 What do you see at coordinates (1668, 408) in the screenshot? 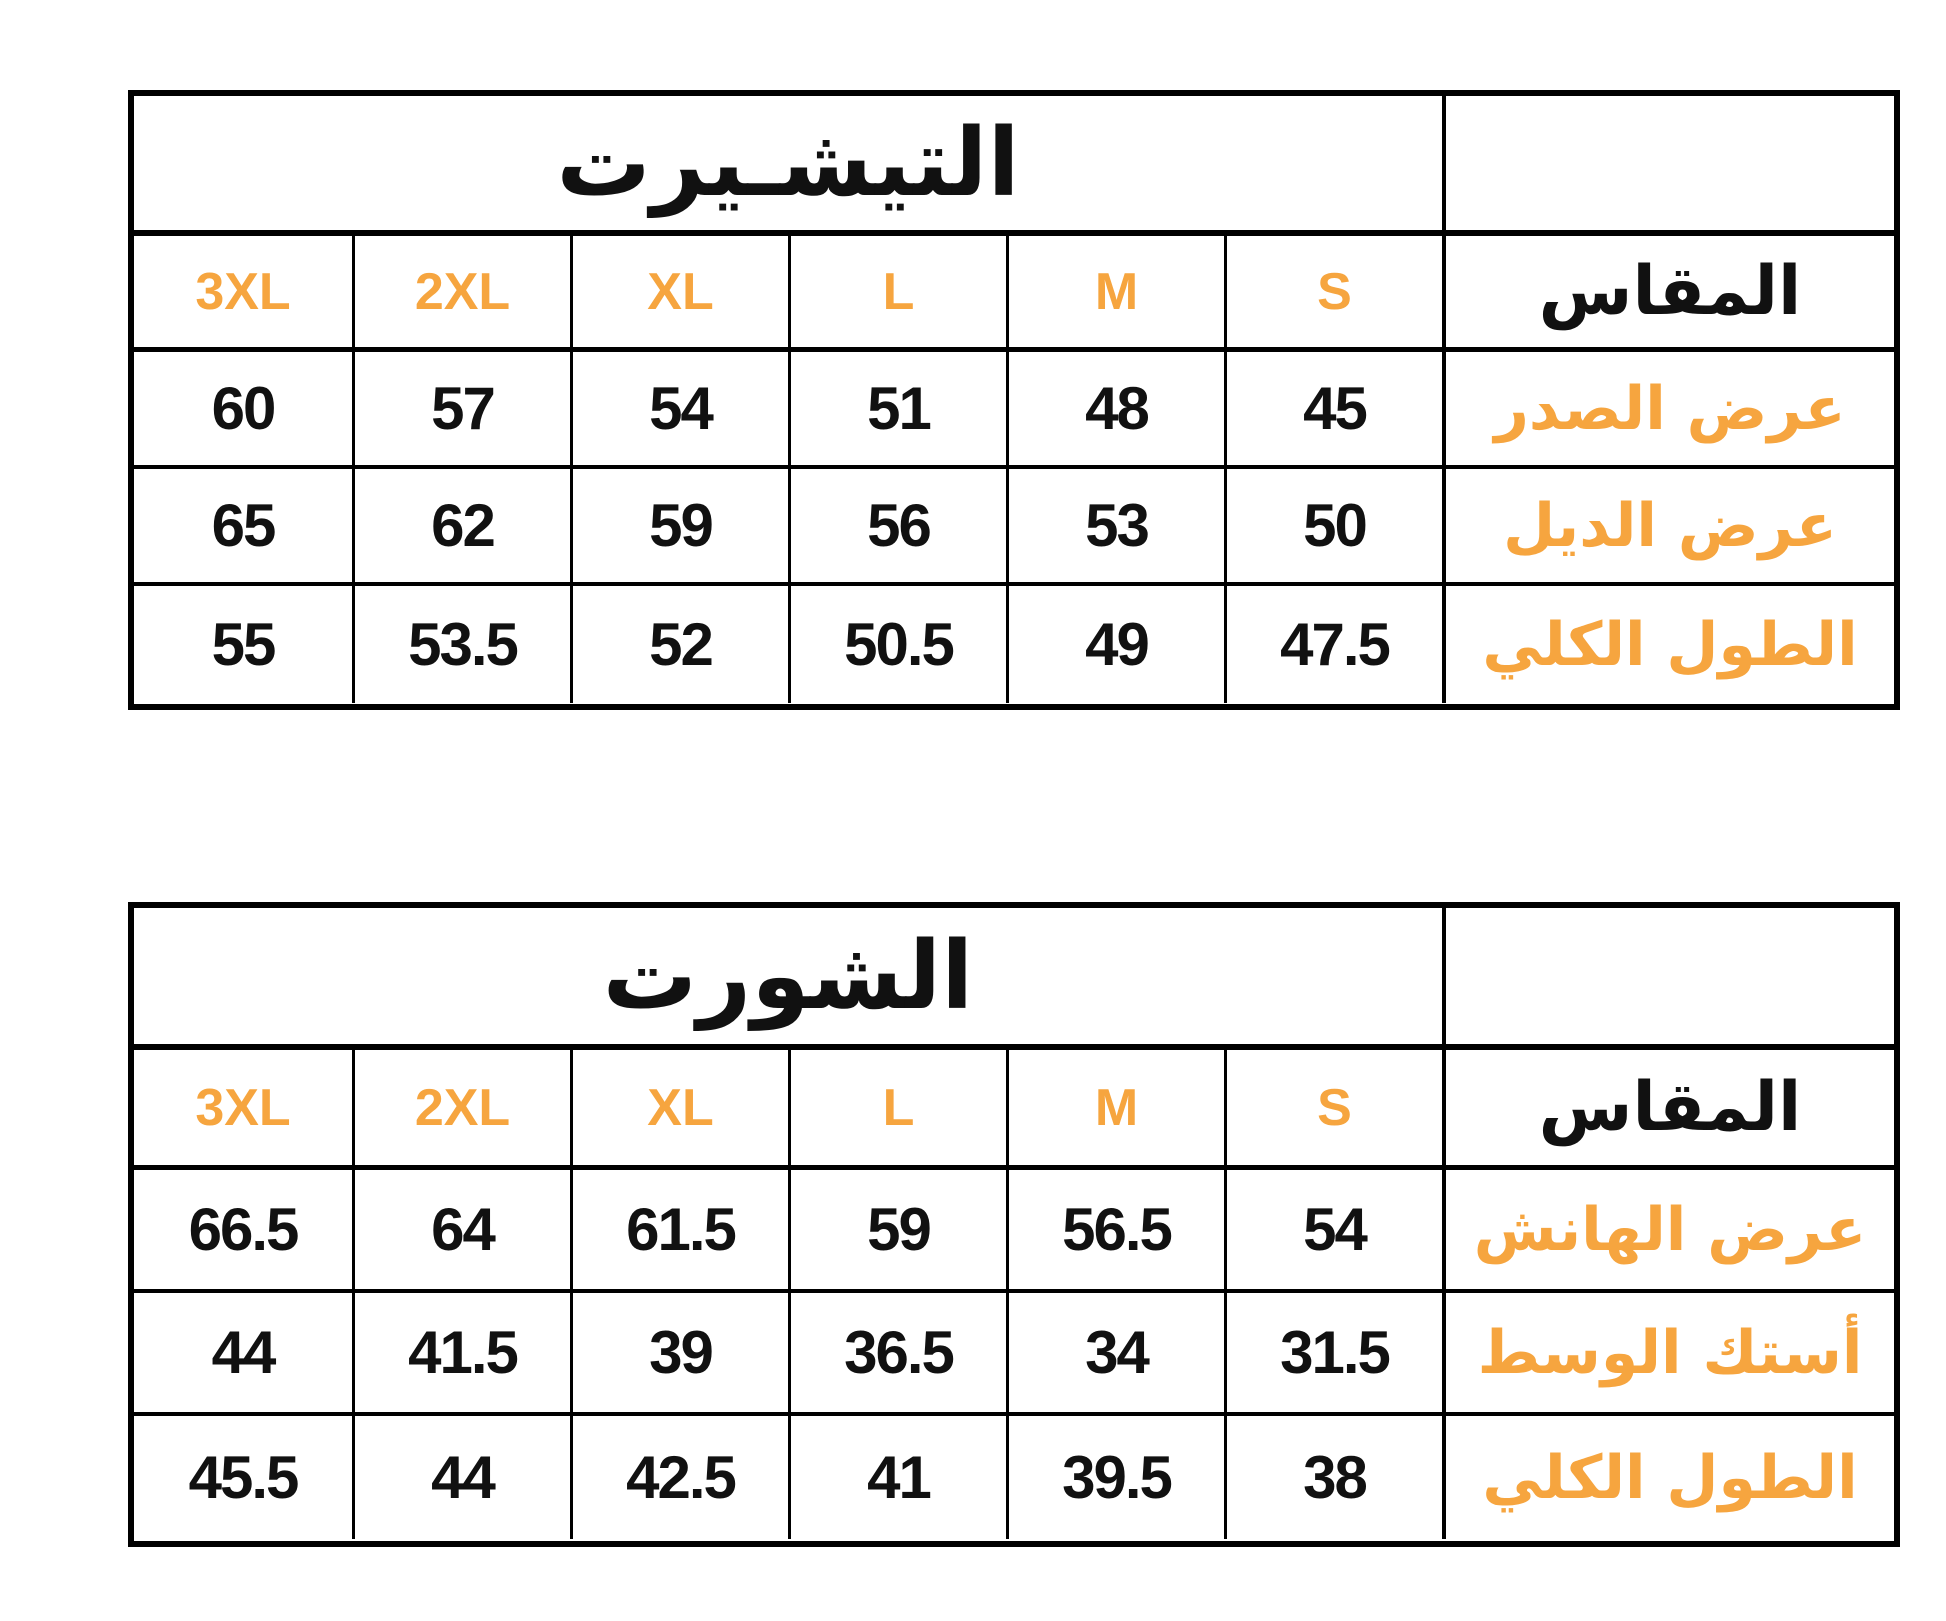
I see `row-label-chest-width: عرض الصدر` at bounding box center [1668, 408].